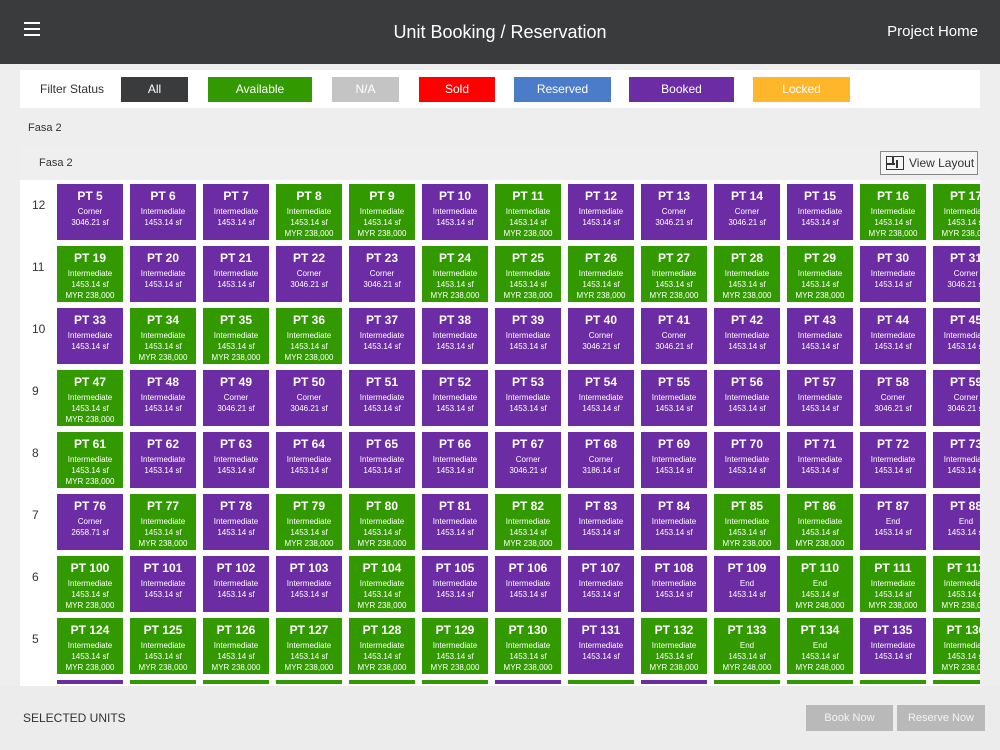 The image size is (1000, 750). Describe the element at coordinates (309, 460) in the screenshot. I see `unit-tile: PT 64 Intermediate 1453.14 sf` at that location.